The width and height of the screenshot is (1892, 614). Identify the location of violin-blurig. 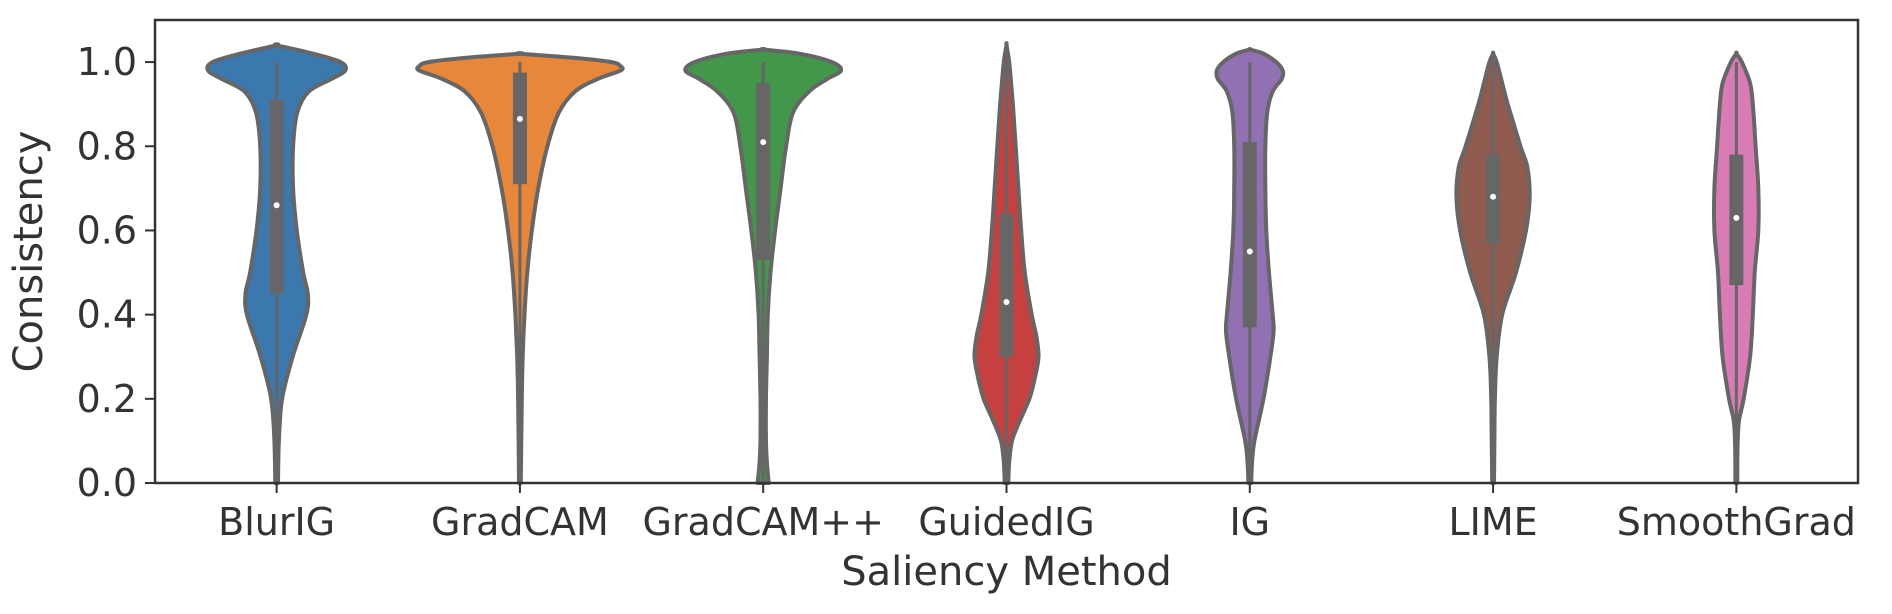
(276, 263).